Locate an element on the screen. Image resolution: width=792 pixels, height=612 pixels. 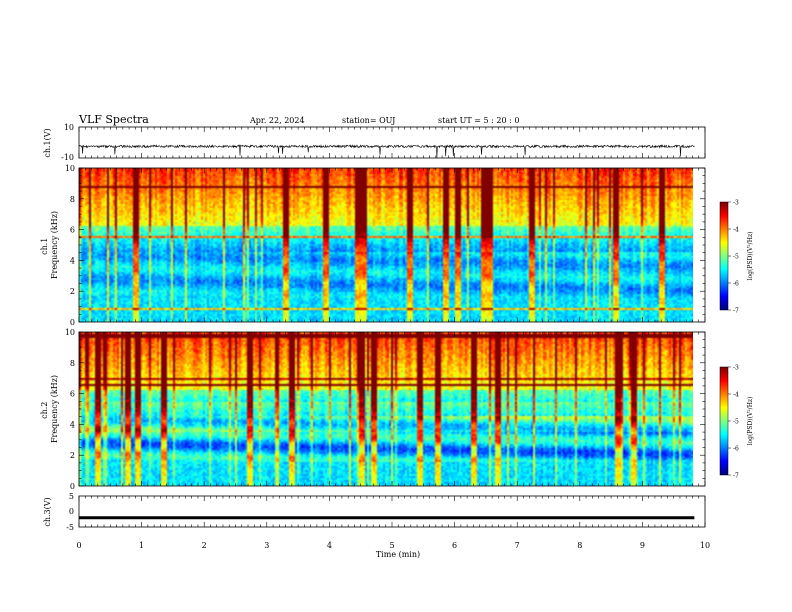
x-tick-label: 4 is located at coordinates (329, 545).